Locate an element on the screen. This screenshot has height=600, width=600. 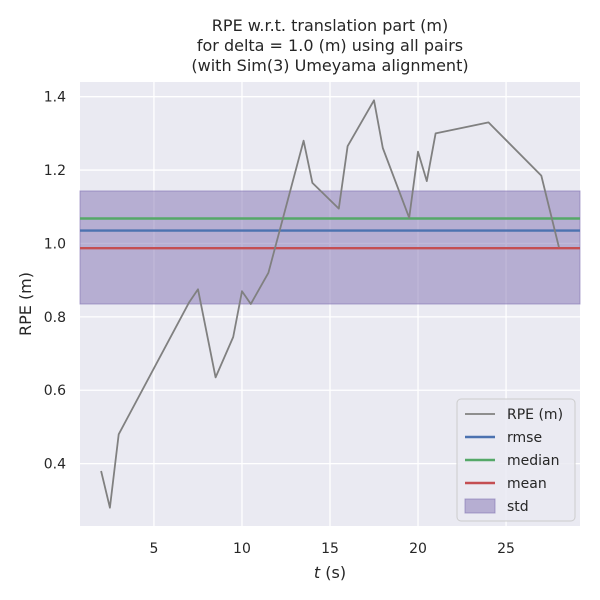
x-tick-label: 25 is located at coordinates (506, 549).